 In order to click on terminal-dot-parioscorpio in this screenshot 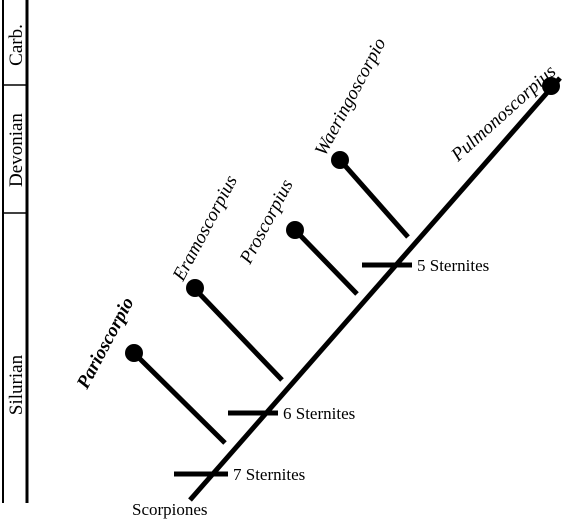, I will do `click(134, 353)`.